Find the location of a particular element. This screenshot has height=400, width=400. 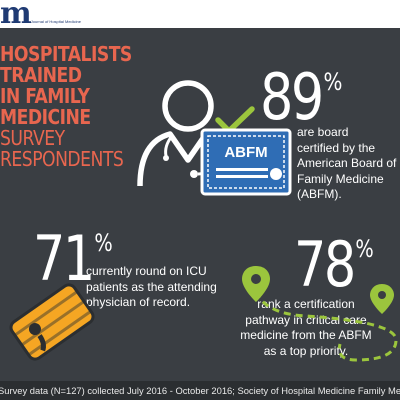

stat-line: patients as the attending is located at coordinates (151, 286).